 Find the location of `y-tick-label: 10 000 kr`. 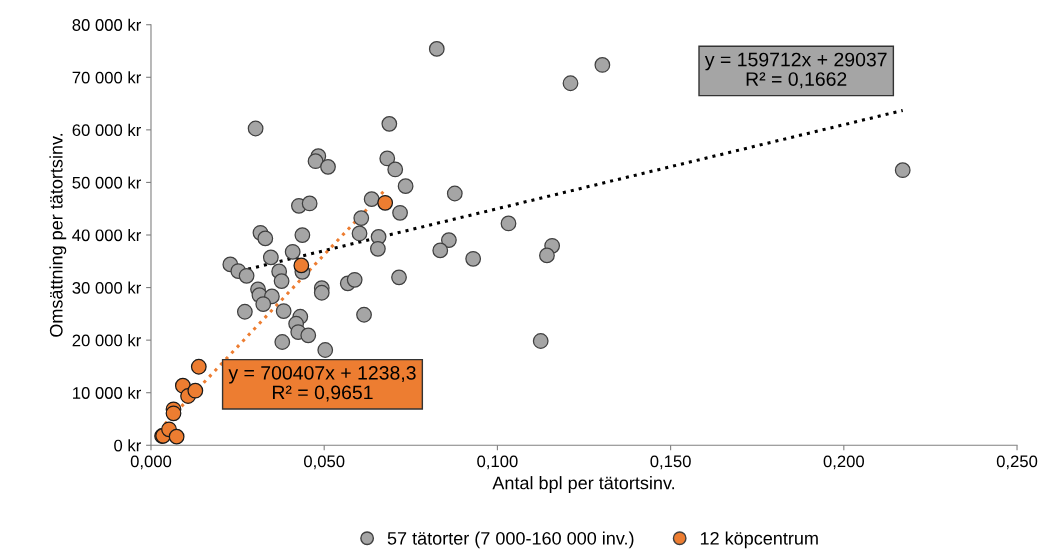

y-tick-label: 10 000 kr is located at coordinates (107, 392).